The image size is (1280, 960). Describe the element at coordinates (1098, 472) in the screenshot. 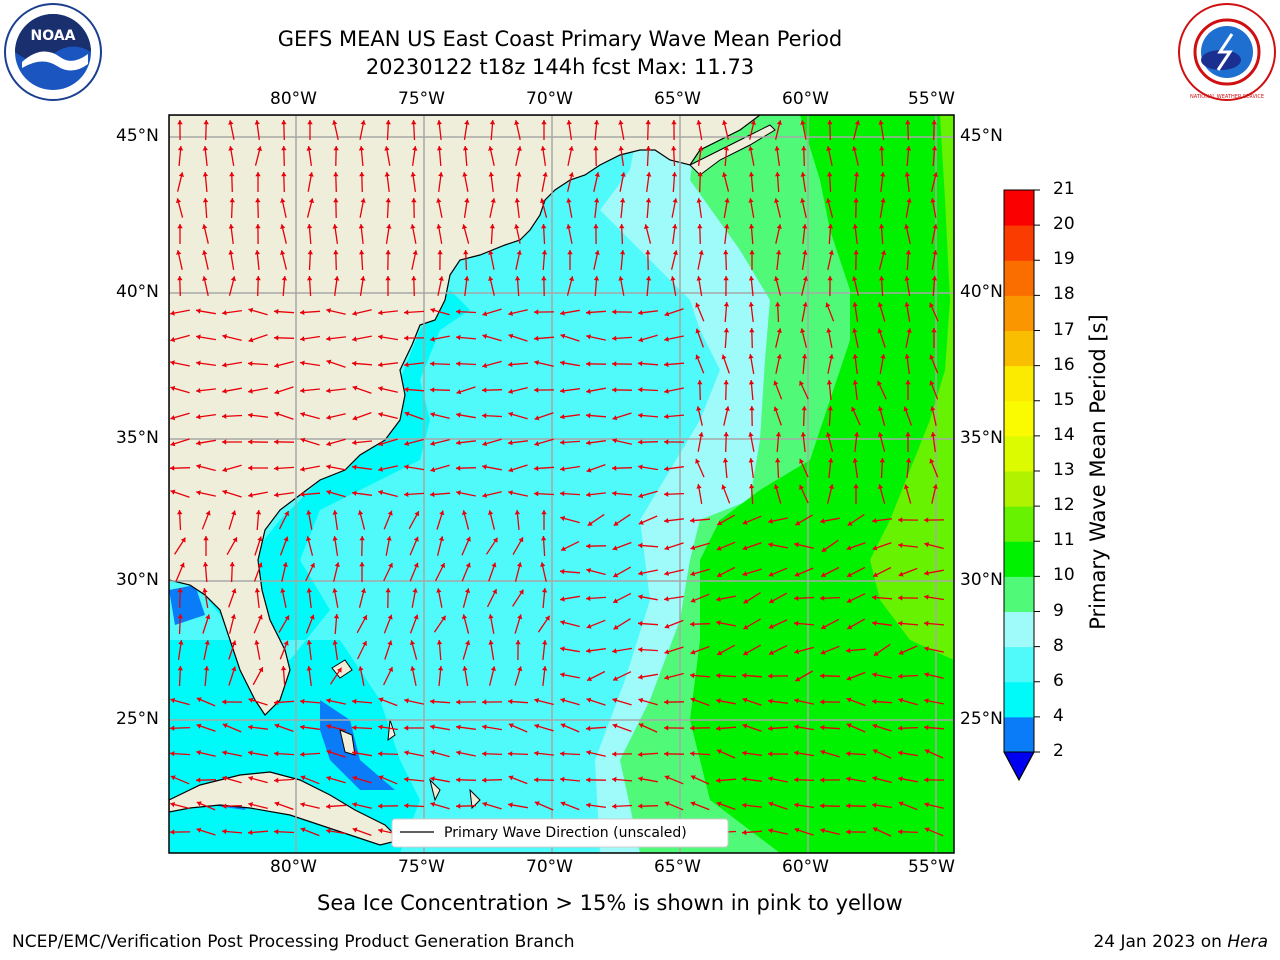

I see `colorbar-label: Primary Wave Mean Period [s]` at that location.